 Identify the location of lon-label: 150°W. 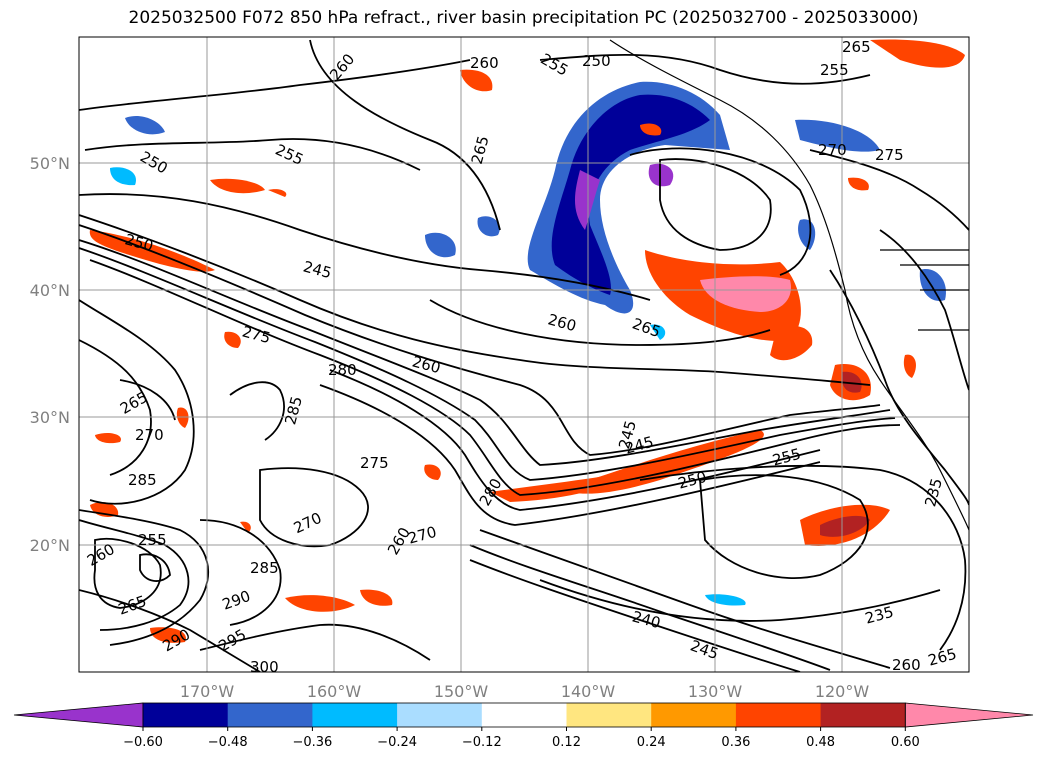
(461, 691).